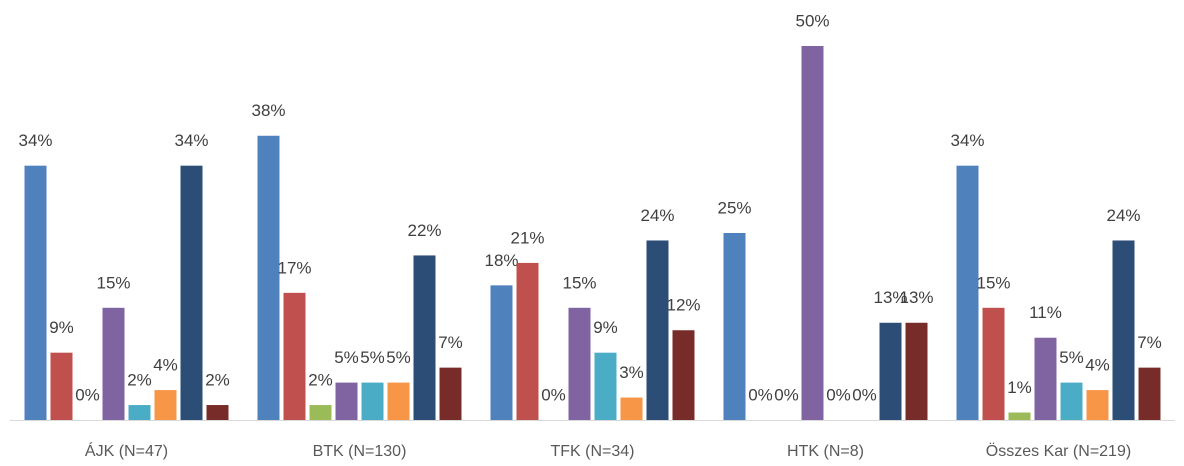 The image size is (1184, 466). What do you see at coordinates (1058, 451) in the screenshot?
I see `x-tick-label: Összes Kar (N=219)` at bounding box center [1058, 451].